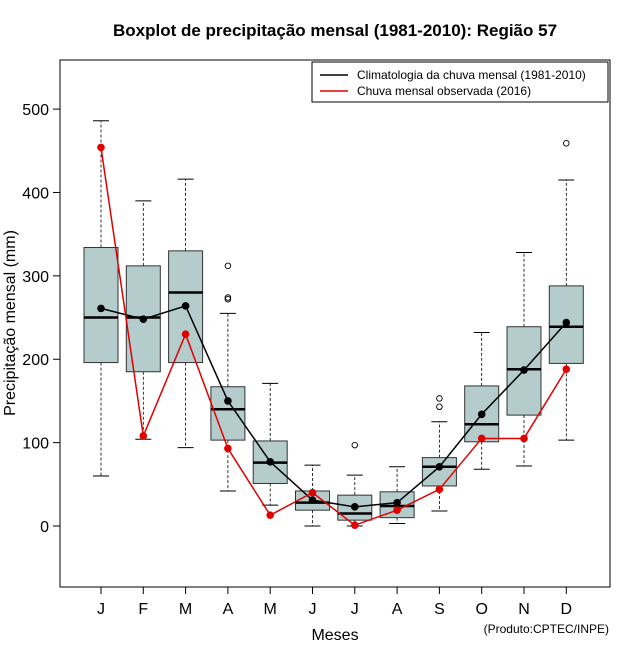  I want to click on legend-label-observada: Chuva mensal observada (2016), so click(444, 91).